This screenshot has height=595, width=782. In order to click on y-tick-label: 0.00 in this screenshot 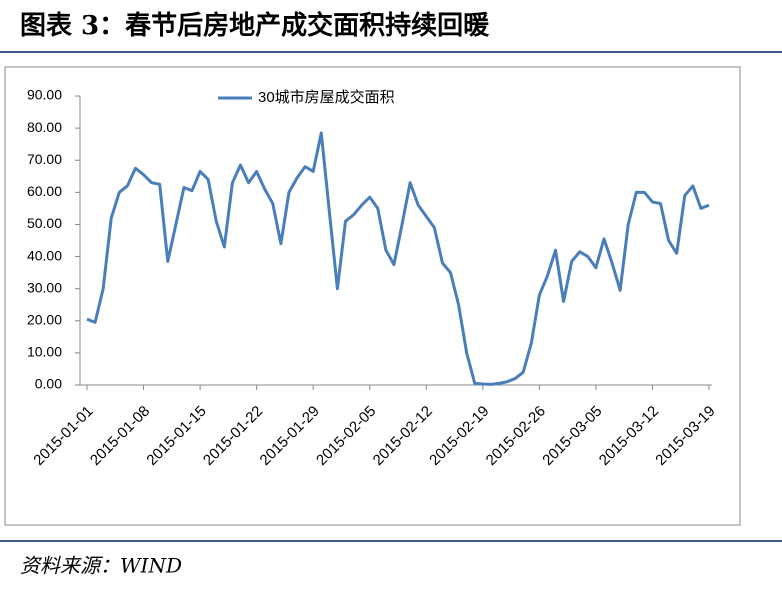, I will do `click(48, 384)`.